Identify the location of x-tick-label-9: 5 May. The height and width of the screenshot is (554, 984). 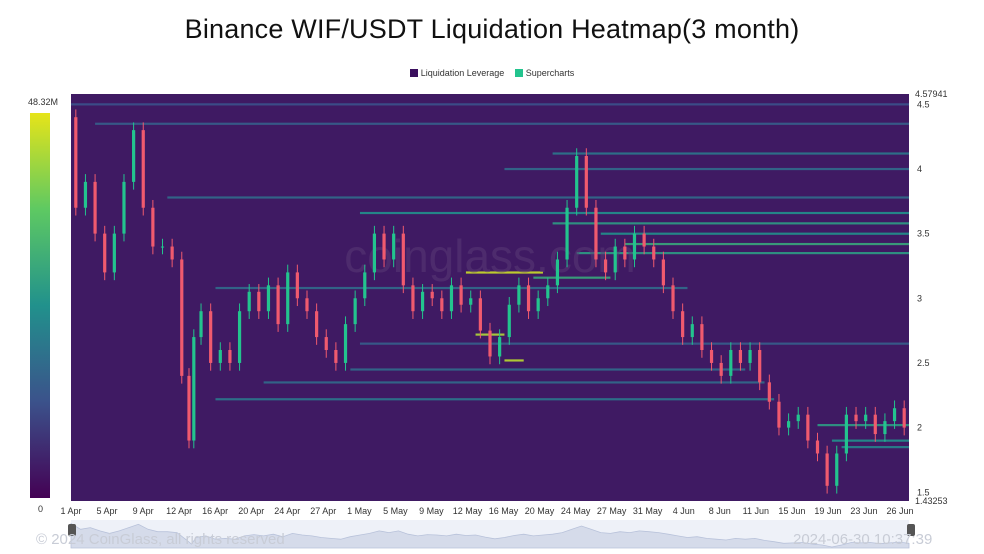
(395, 511).